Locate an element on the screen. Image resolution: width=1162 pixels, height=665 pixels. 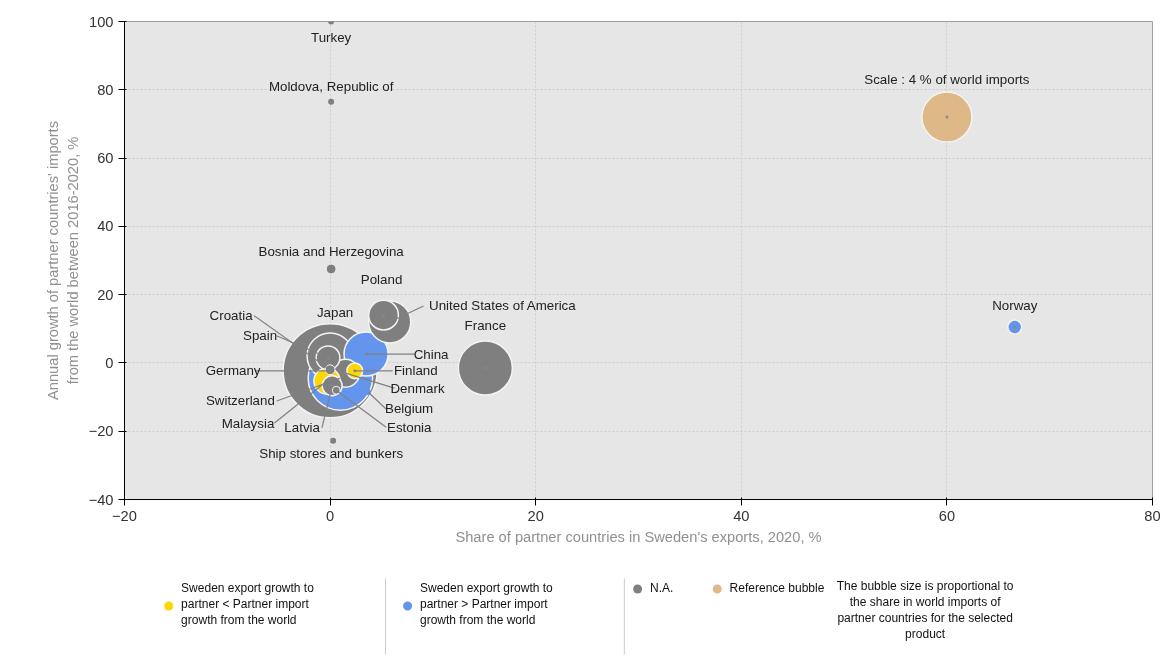
data-label: Japan is located at coordinates (335, 312).